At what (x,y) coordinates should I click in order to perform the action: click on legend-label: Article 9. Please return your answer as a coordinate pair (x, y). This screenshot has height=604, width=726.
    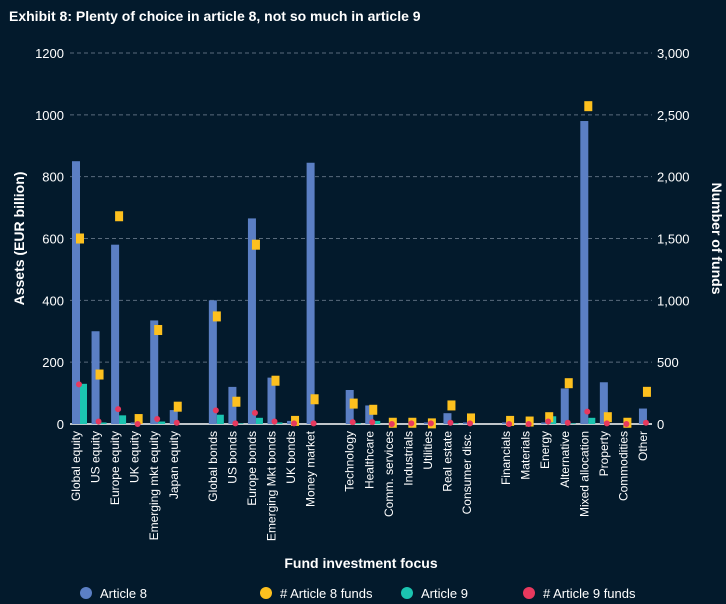
    Looking at the image, I should click on (444, 593).